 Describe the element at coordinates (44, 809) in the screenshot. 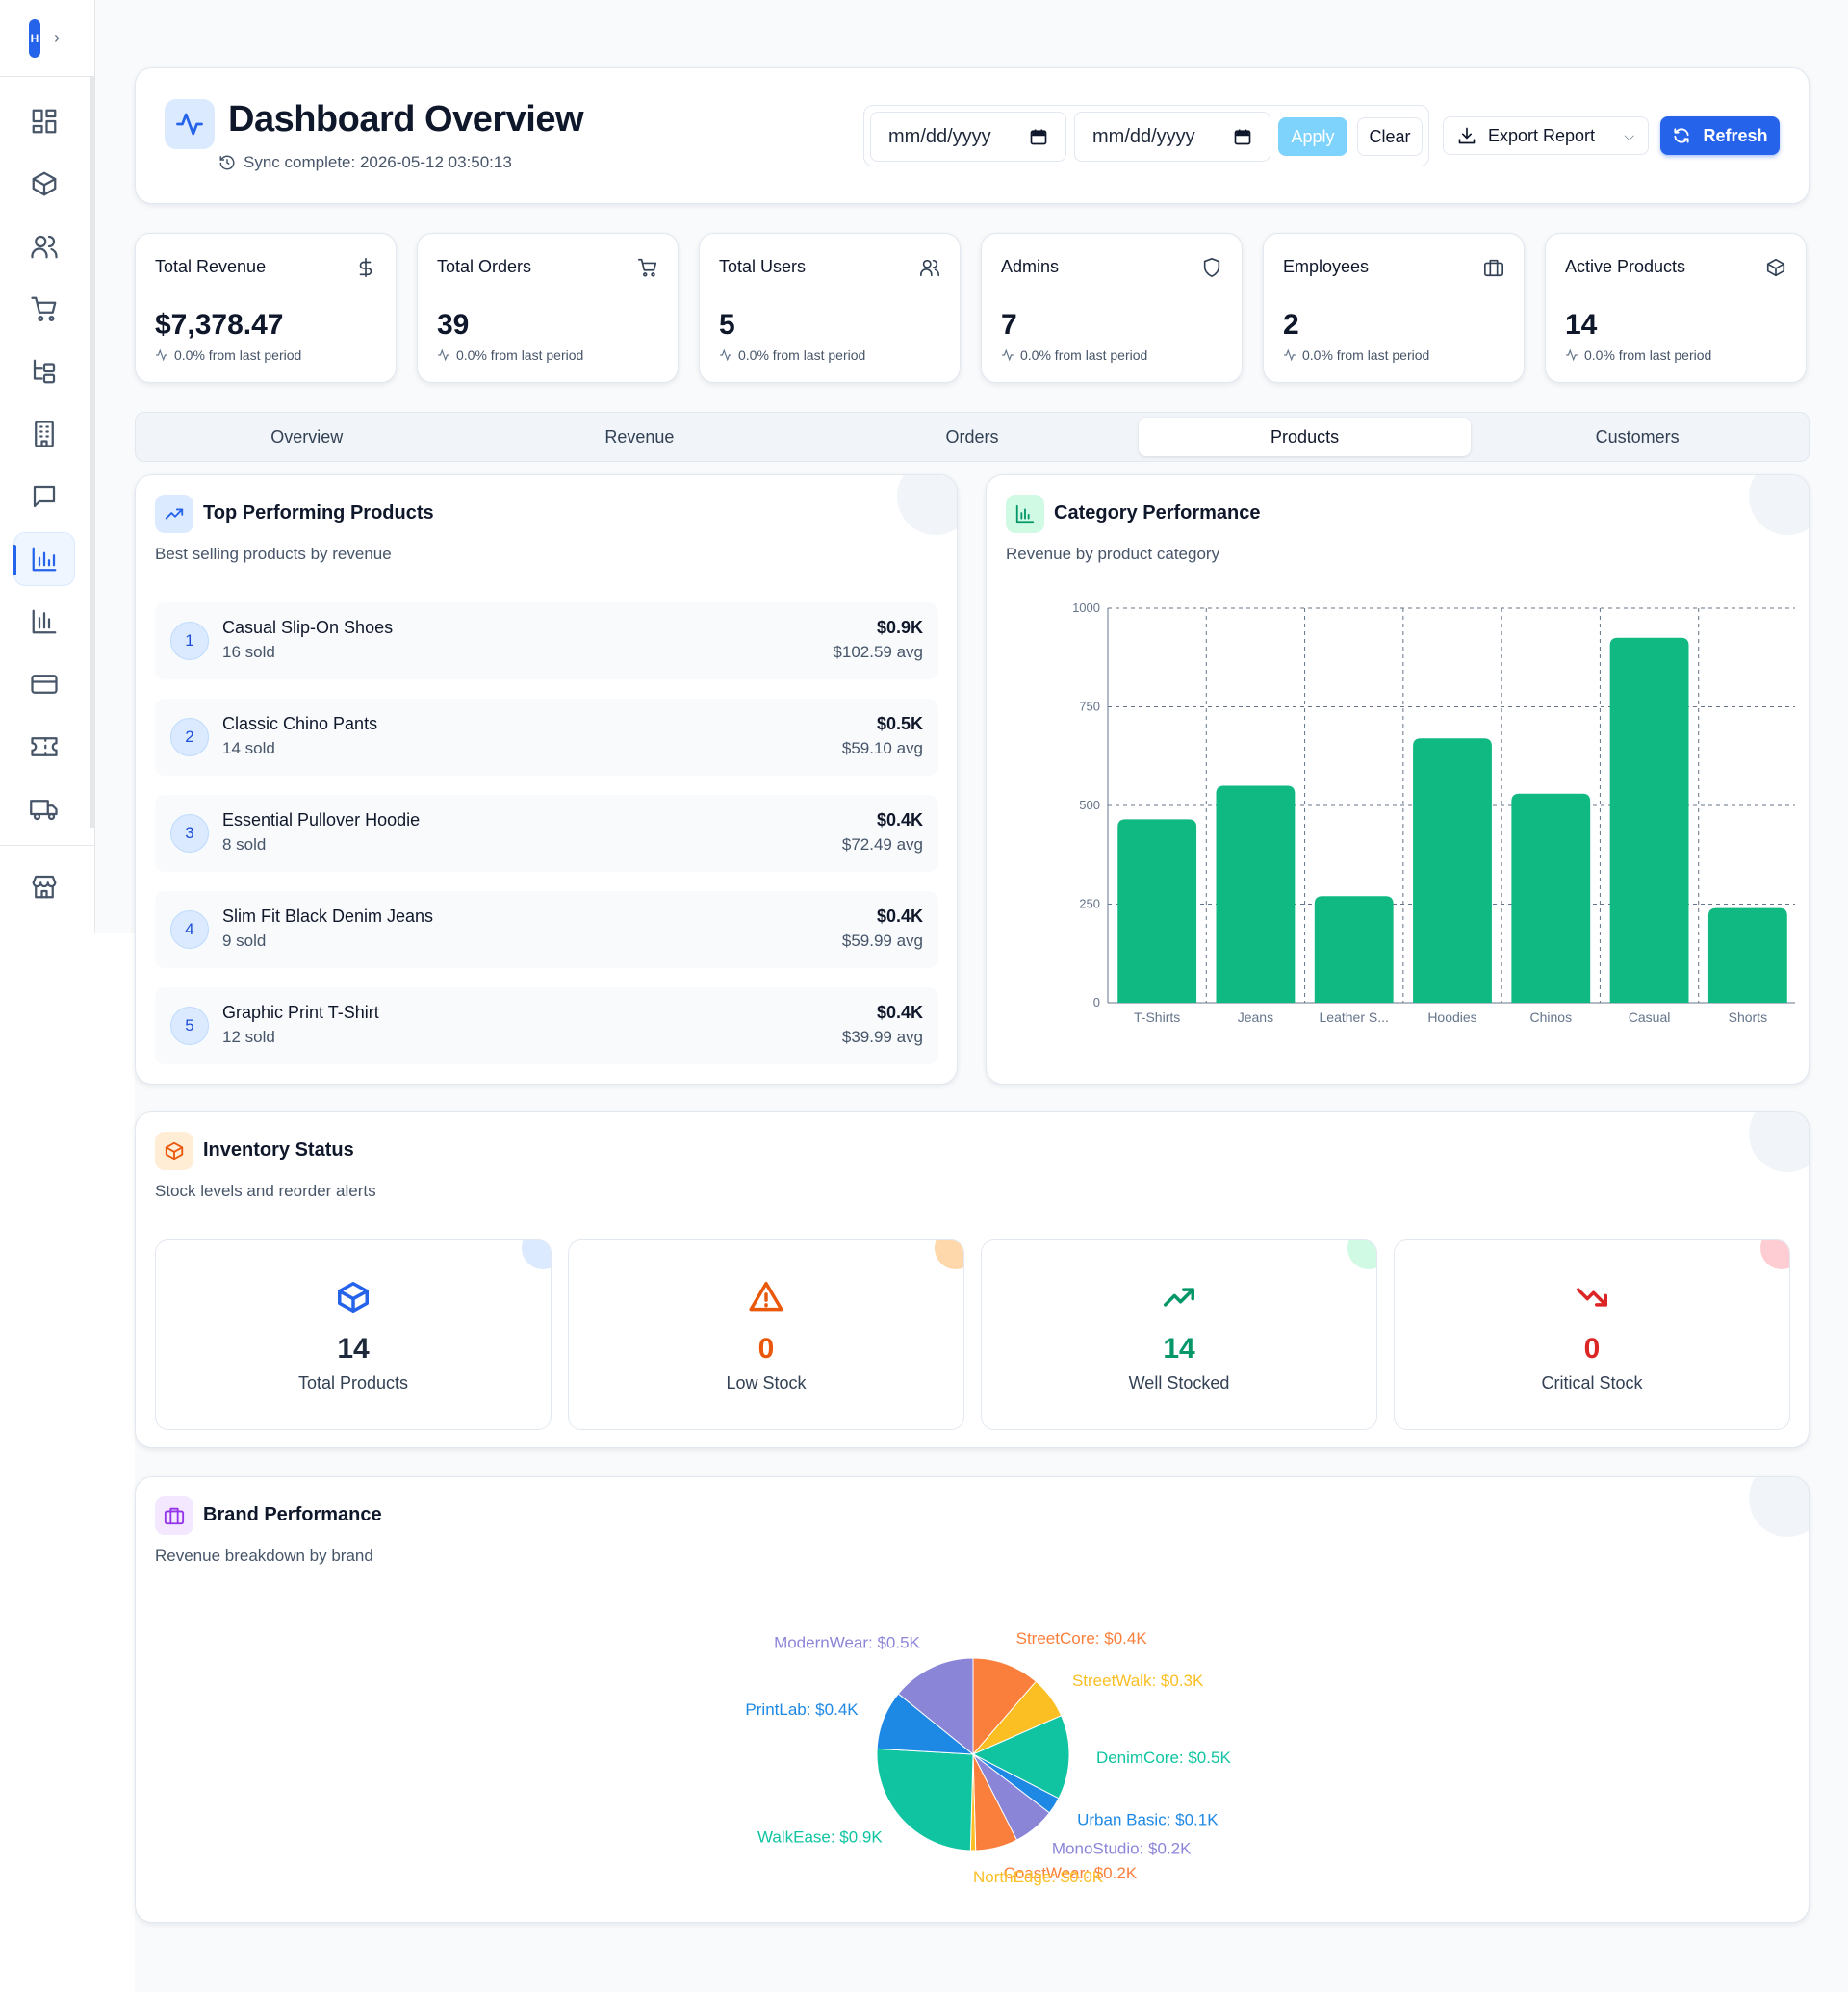

I see `sidebar-item-shipping` at that location.